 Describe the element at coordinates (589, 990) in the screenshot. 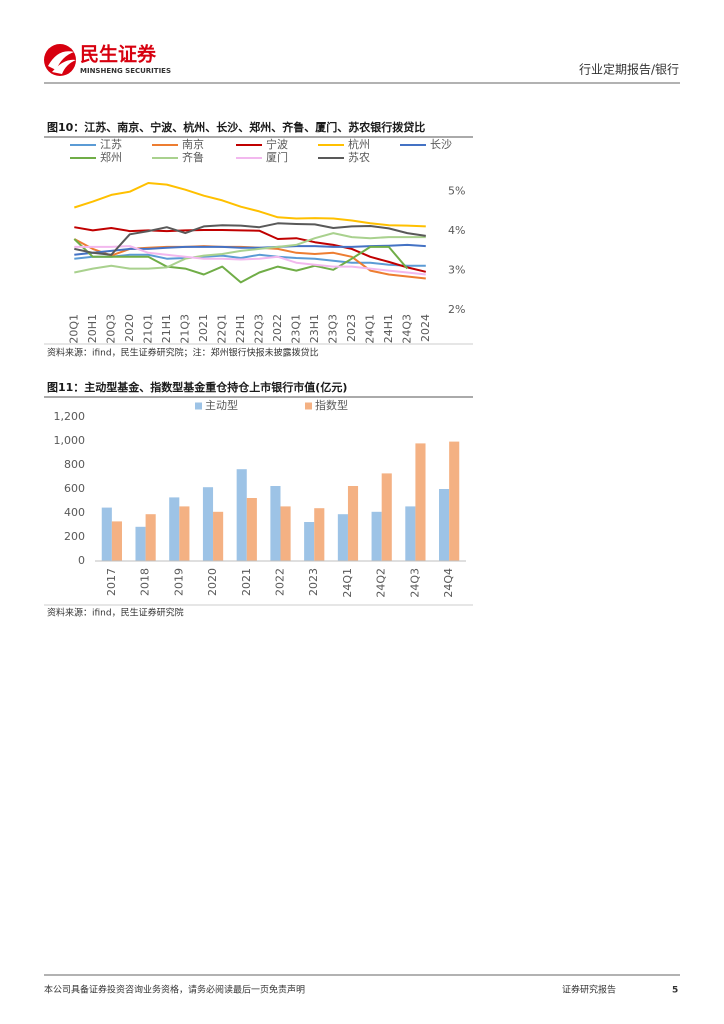

I see `report-type: 证券研究报告` at that location.